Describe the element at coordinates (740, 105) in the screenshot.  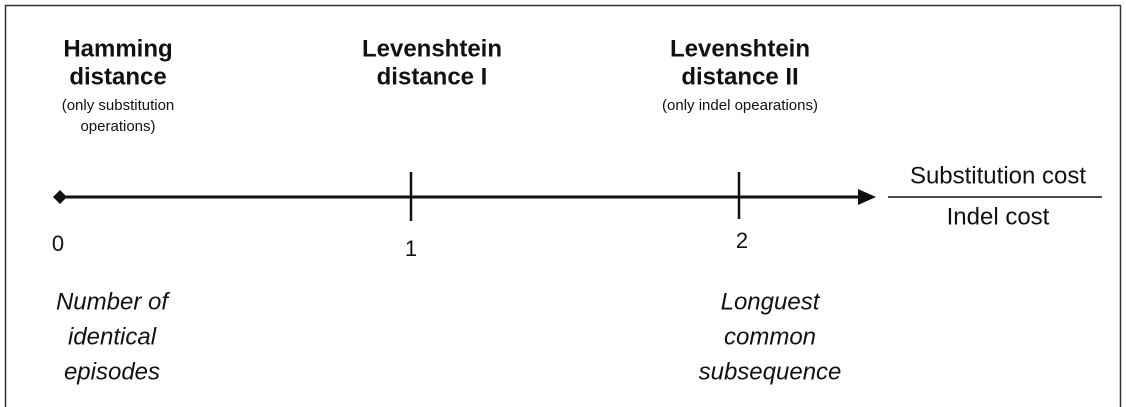
I see `point-subtitle: (only indel opearations)` at that location.